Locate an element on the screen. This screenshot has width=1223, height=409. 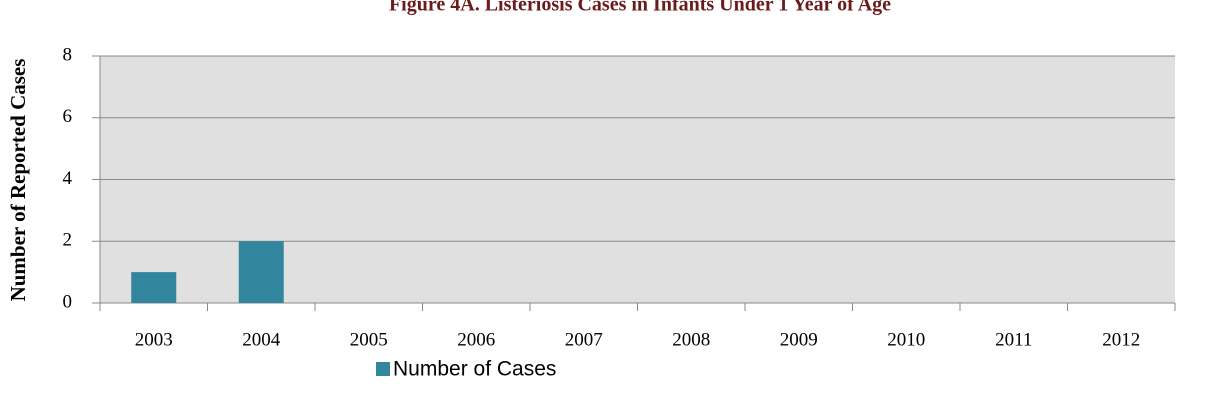
y-tick-label: 6 is located at coordinates (68, 116).